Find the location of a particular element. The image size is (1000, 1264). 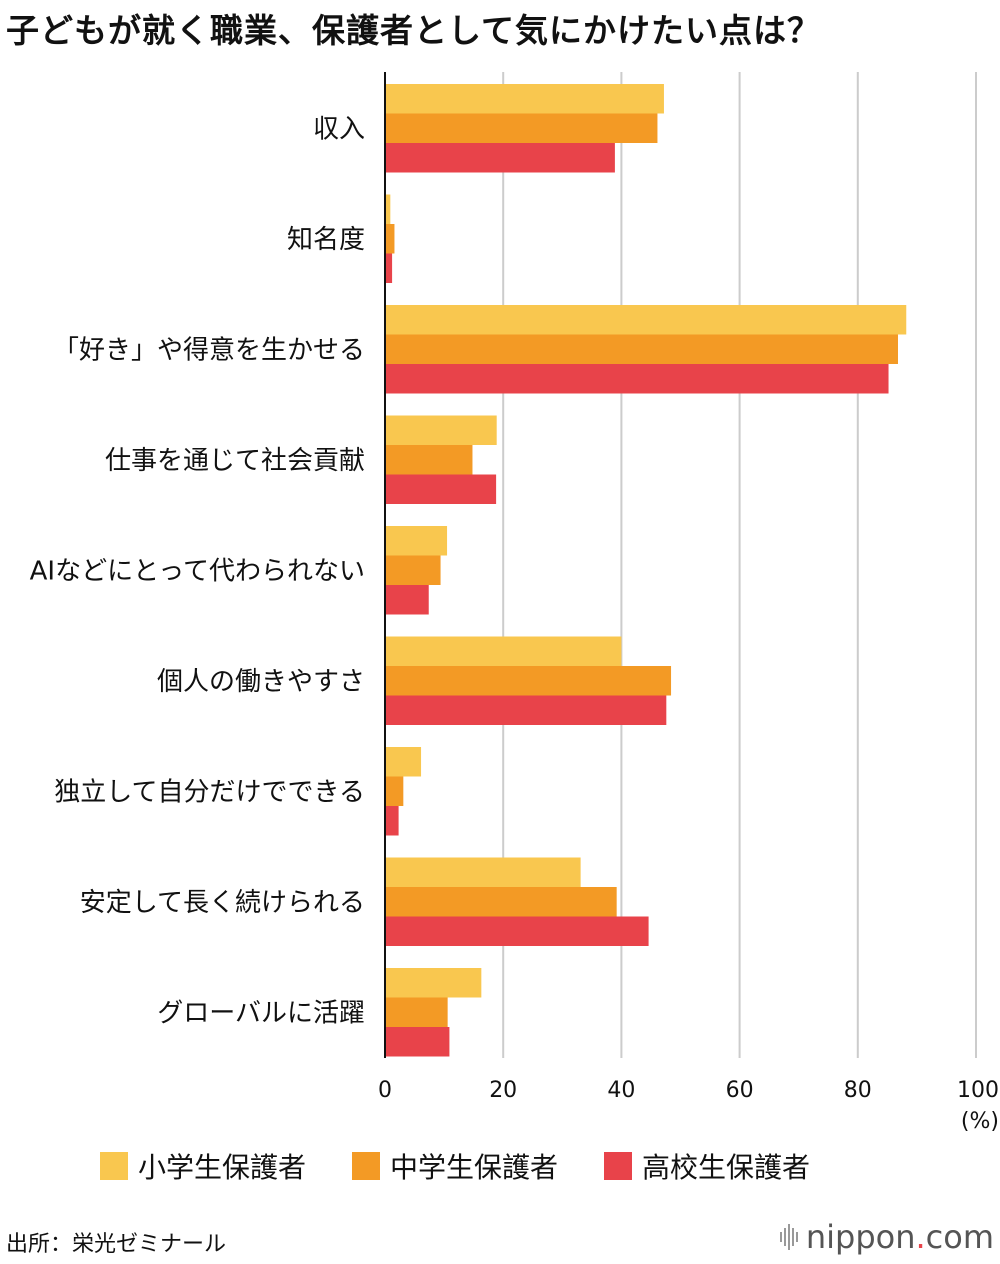

category-label-4: AIなどにとって代わられない is located at coordinates (197, 571).